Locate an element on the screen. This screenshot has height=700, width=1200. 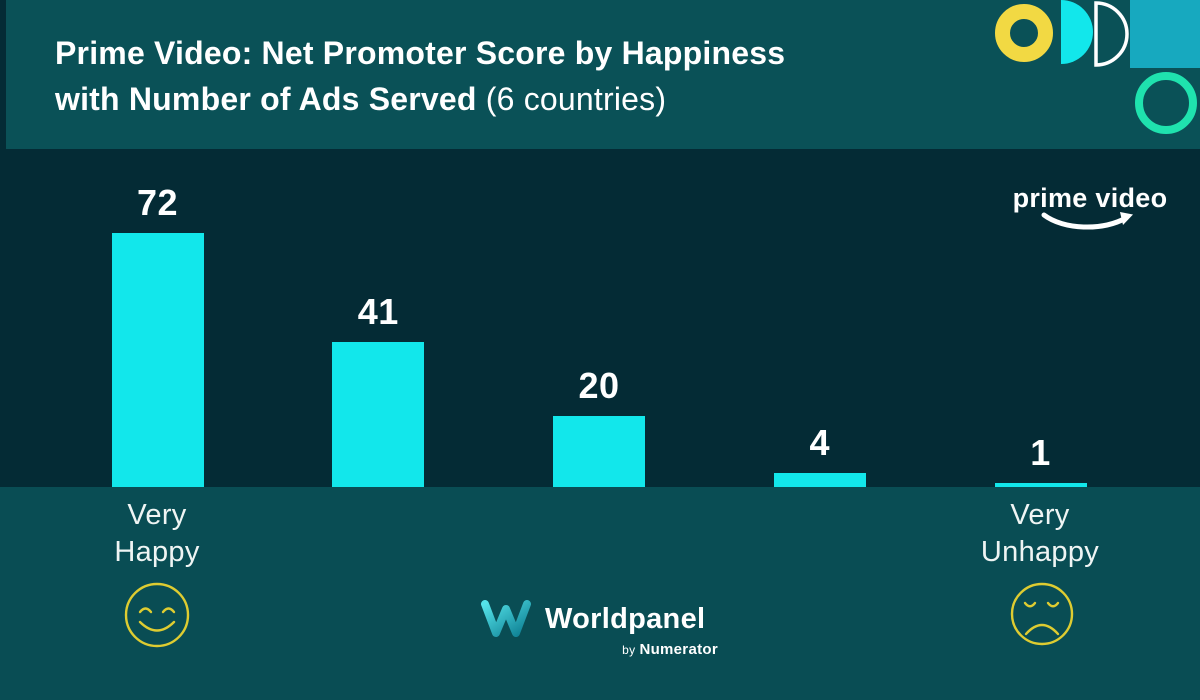
title-line-2-bold: with Number of Ads Served is located at coordinates (266, 99).